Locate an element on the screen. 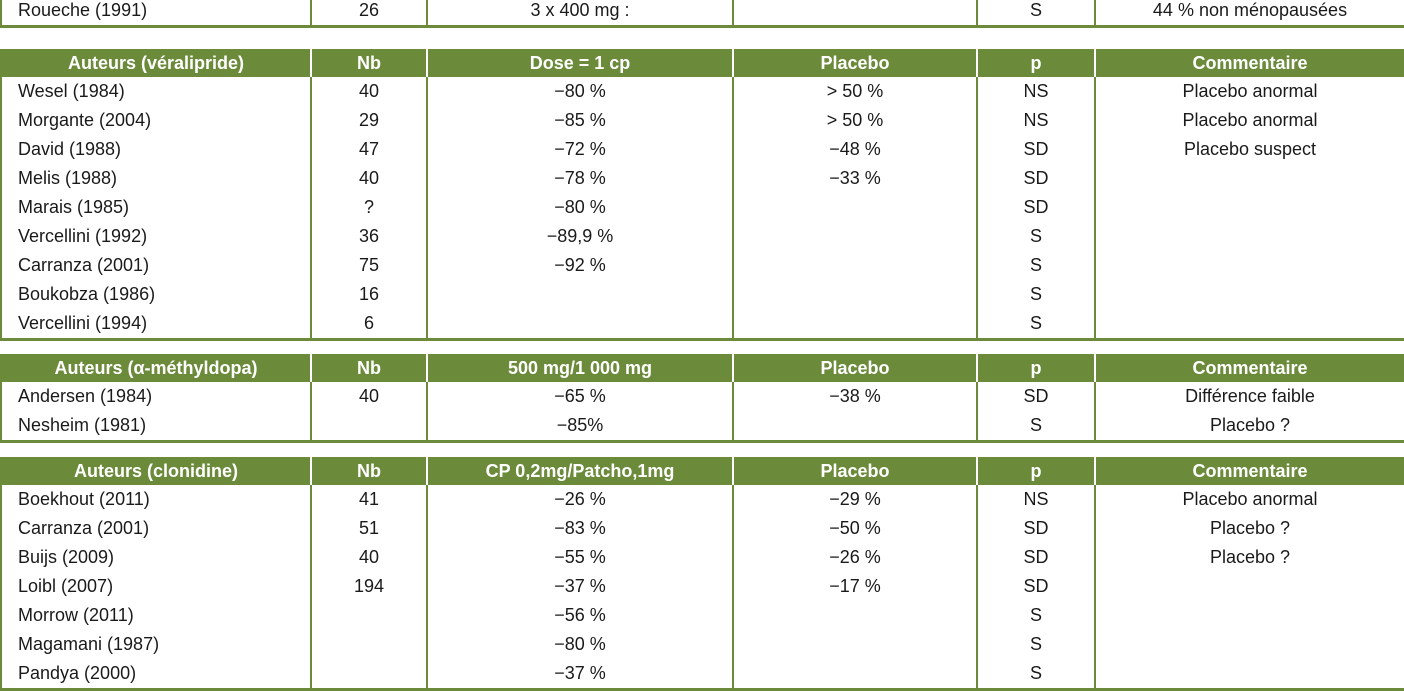 This screenshot has height=691, width=1404. cell-nb: 41 is located at coordinates (369, 499).